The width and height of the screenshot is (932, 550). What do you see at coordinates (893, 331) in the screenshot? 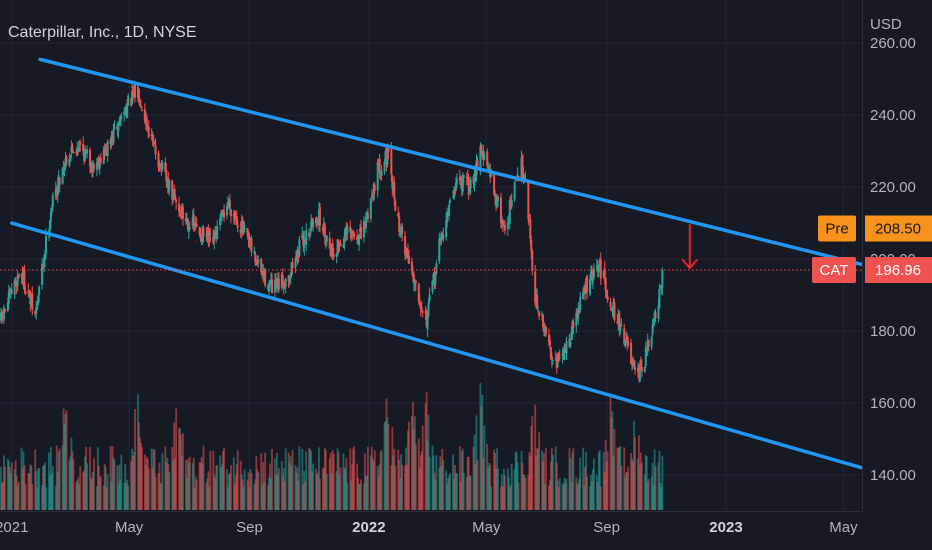
I see `y-tick-label: 180.00` at bounding box center [893, 331].